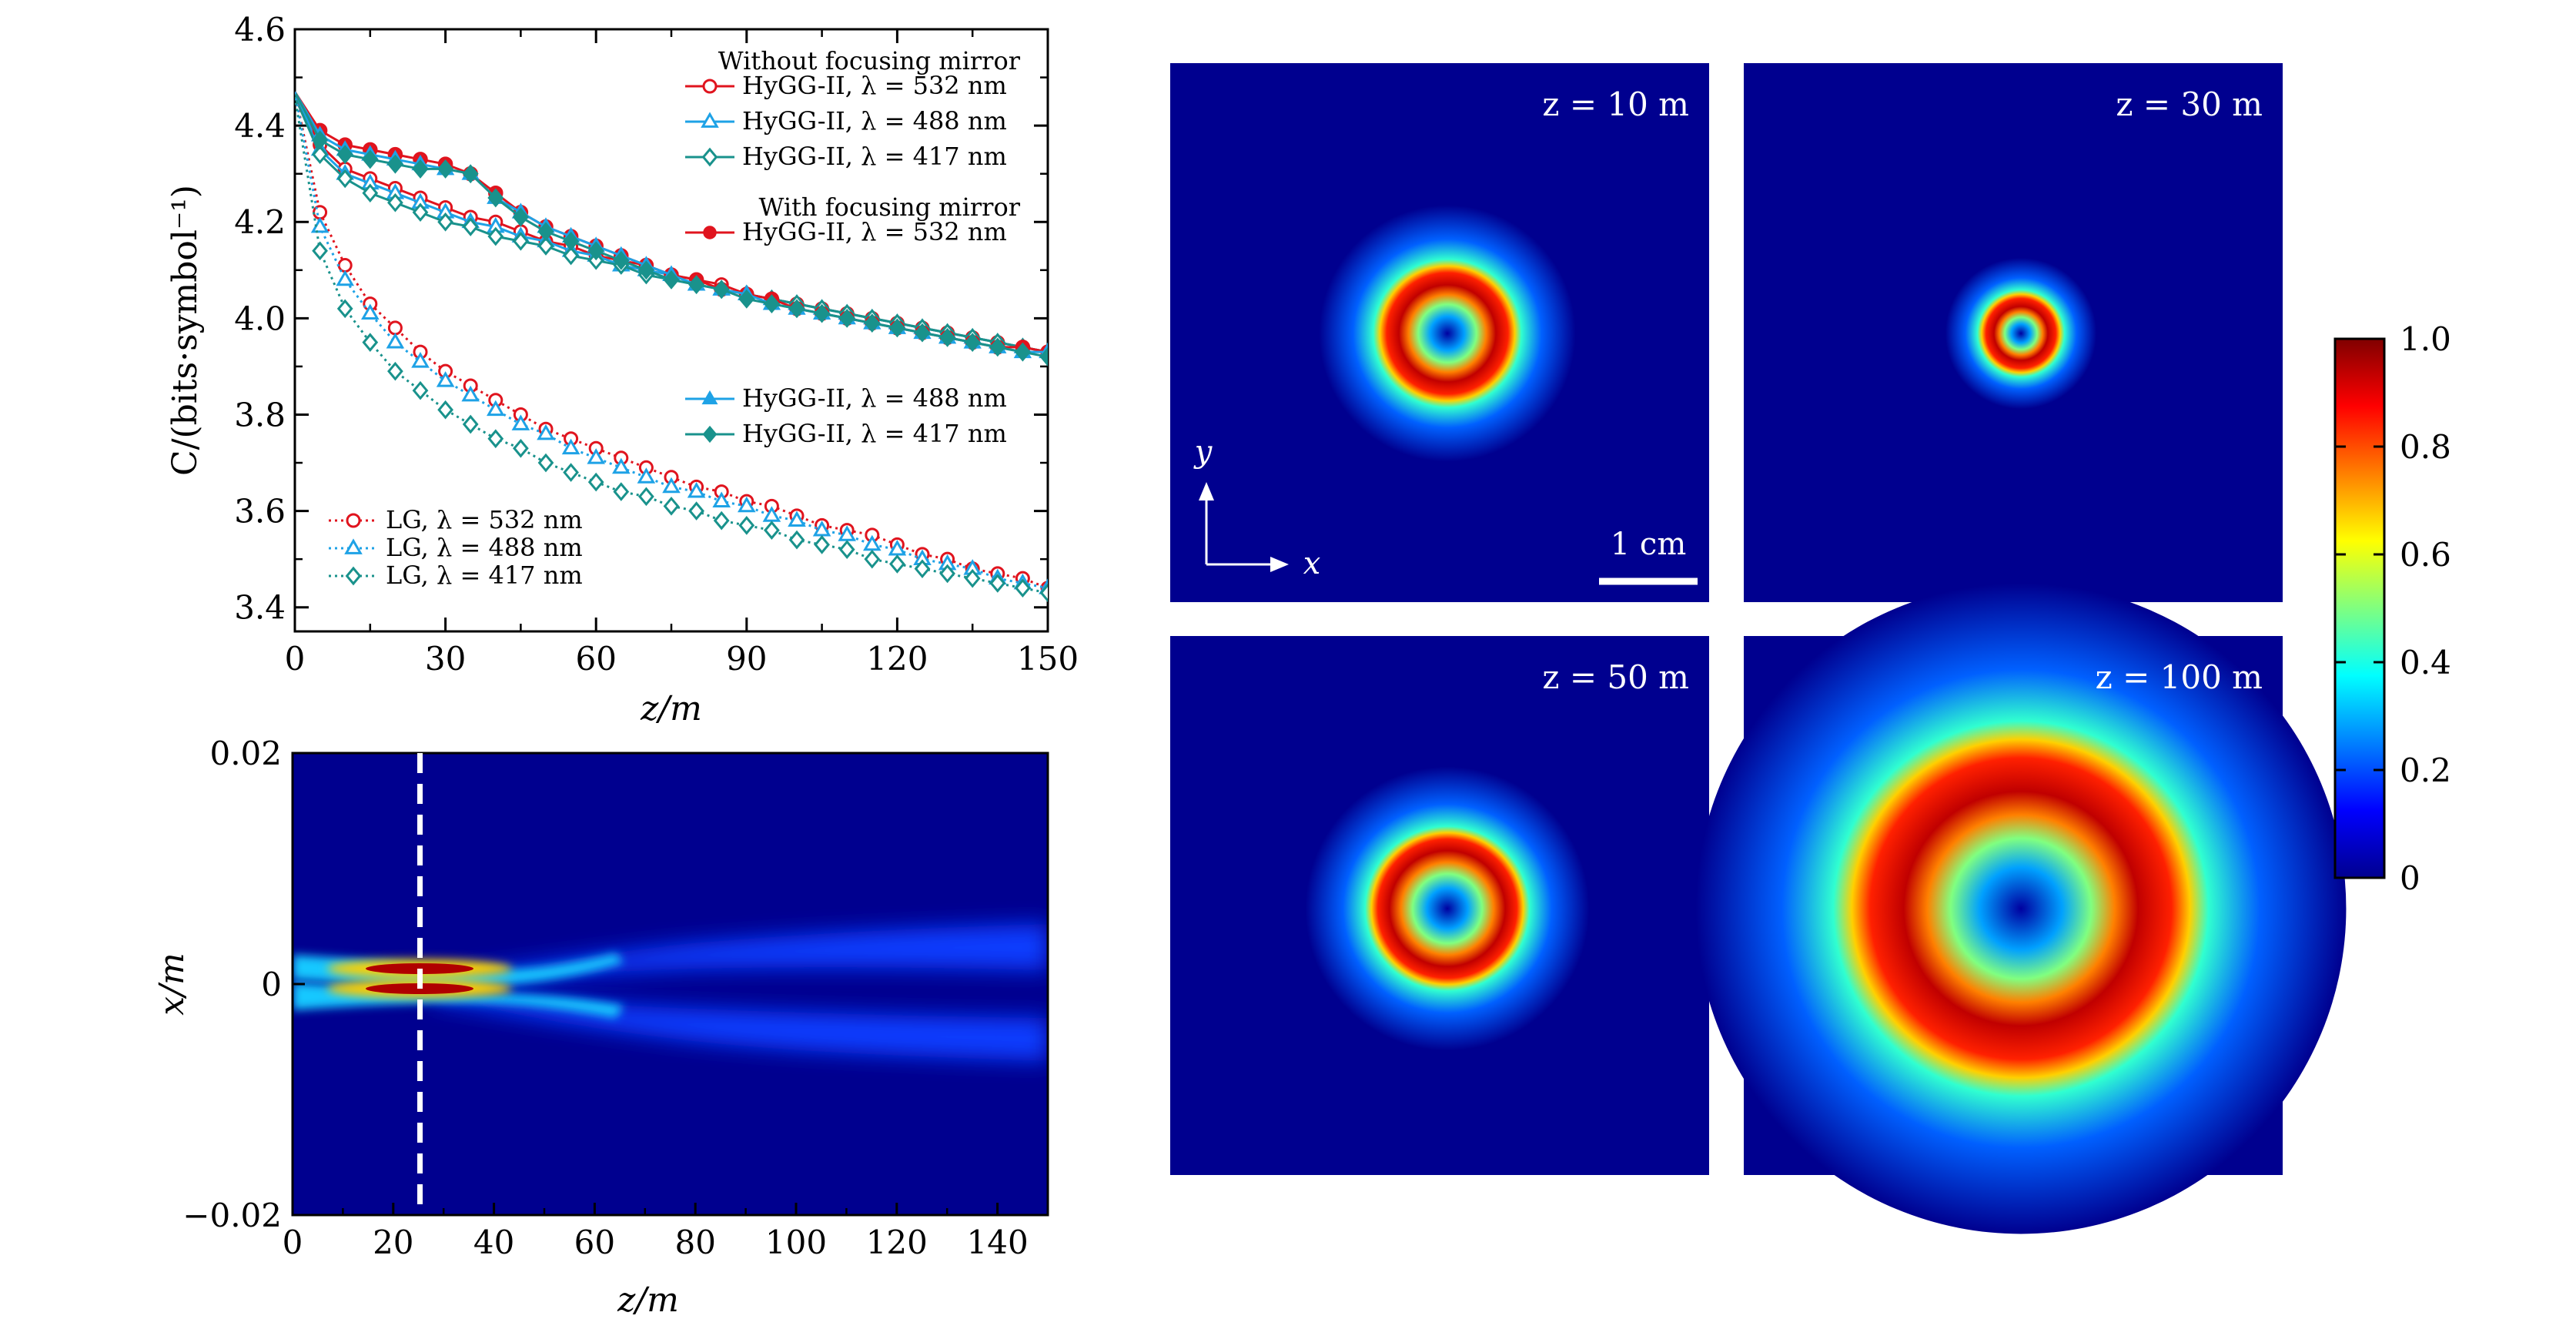 Image resolution: width=2576 pixels, height=1319 pixels. Describe the element at coordinates (695, 1242) in the screenshot. I see `heatmap-x-tick-label: 80` at that location.